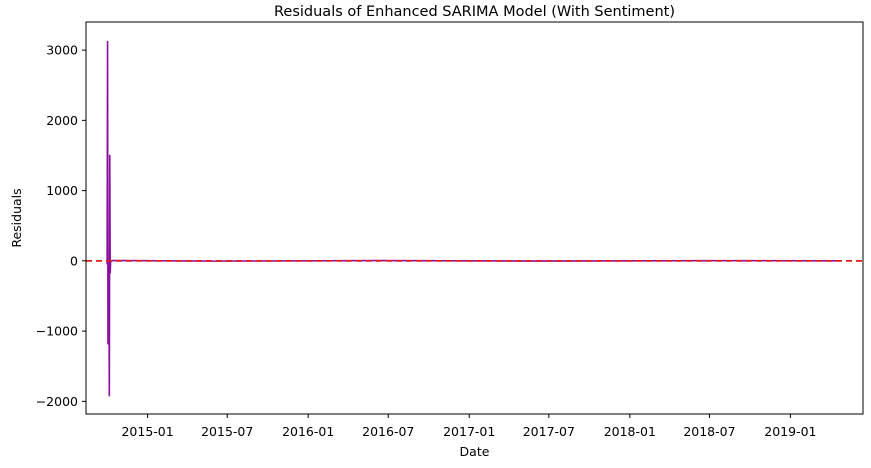 Image resolution: width=871 pixels, height=468 pixels. Describe the element at coordinates (469, 431) in the screenshot. I see `x-tick-label: 2017-01` at that location.